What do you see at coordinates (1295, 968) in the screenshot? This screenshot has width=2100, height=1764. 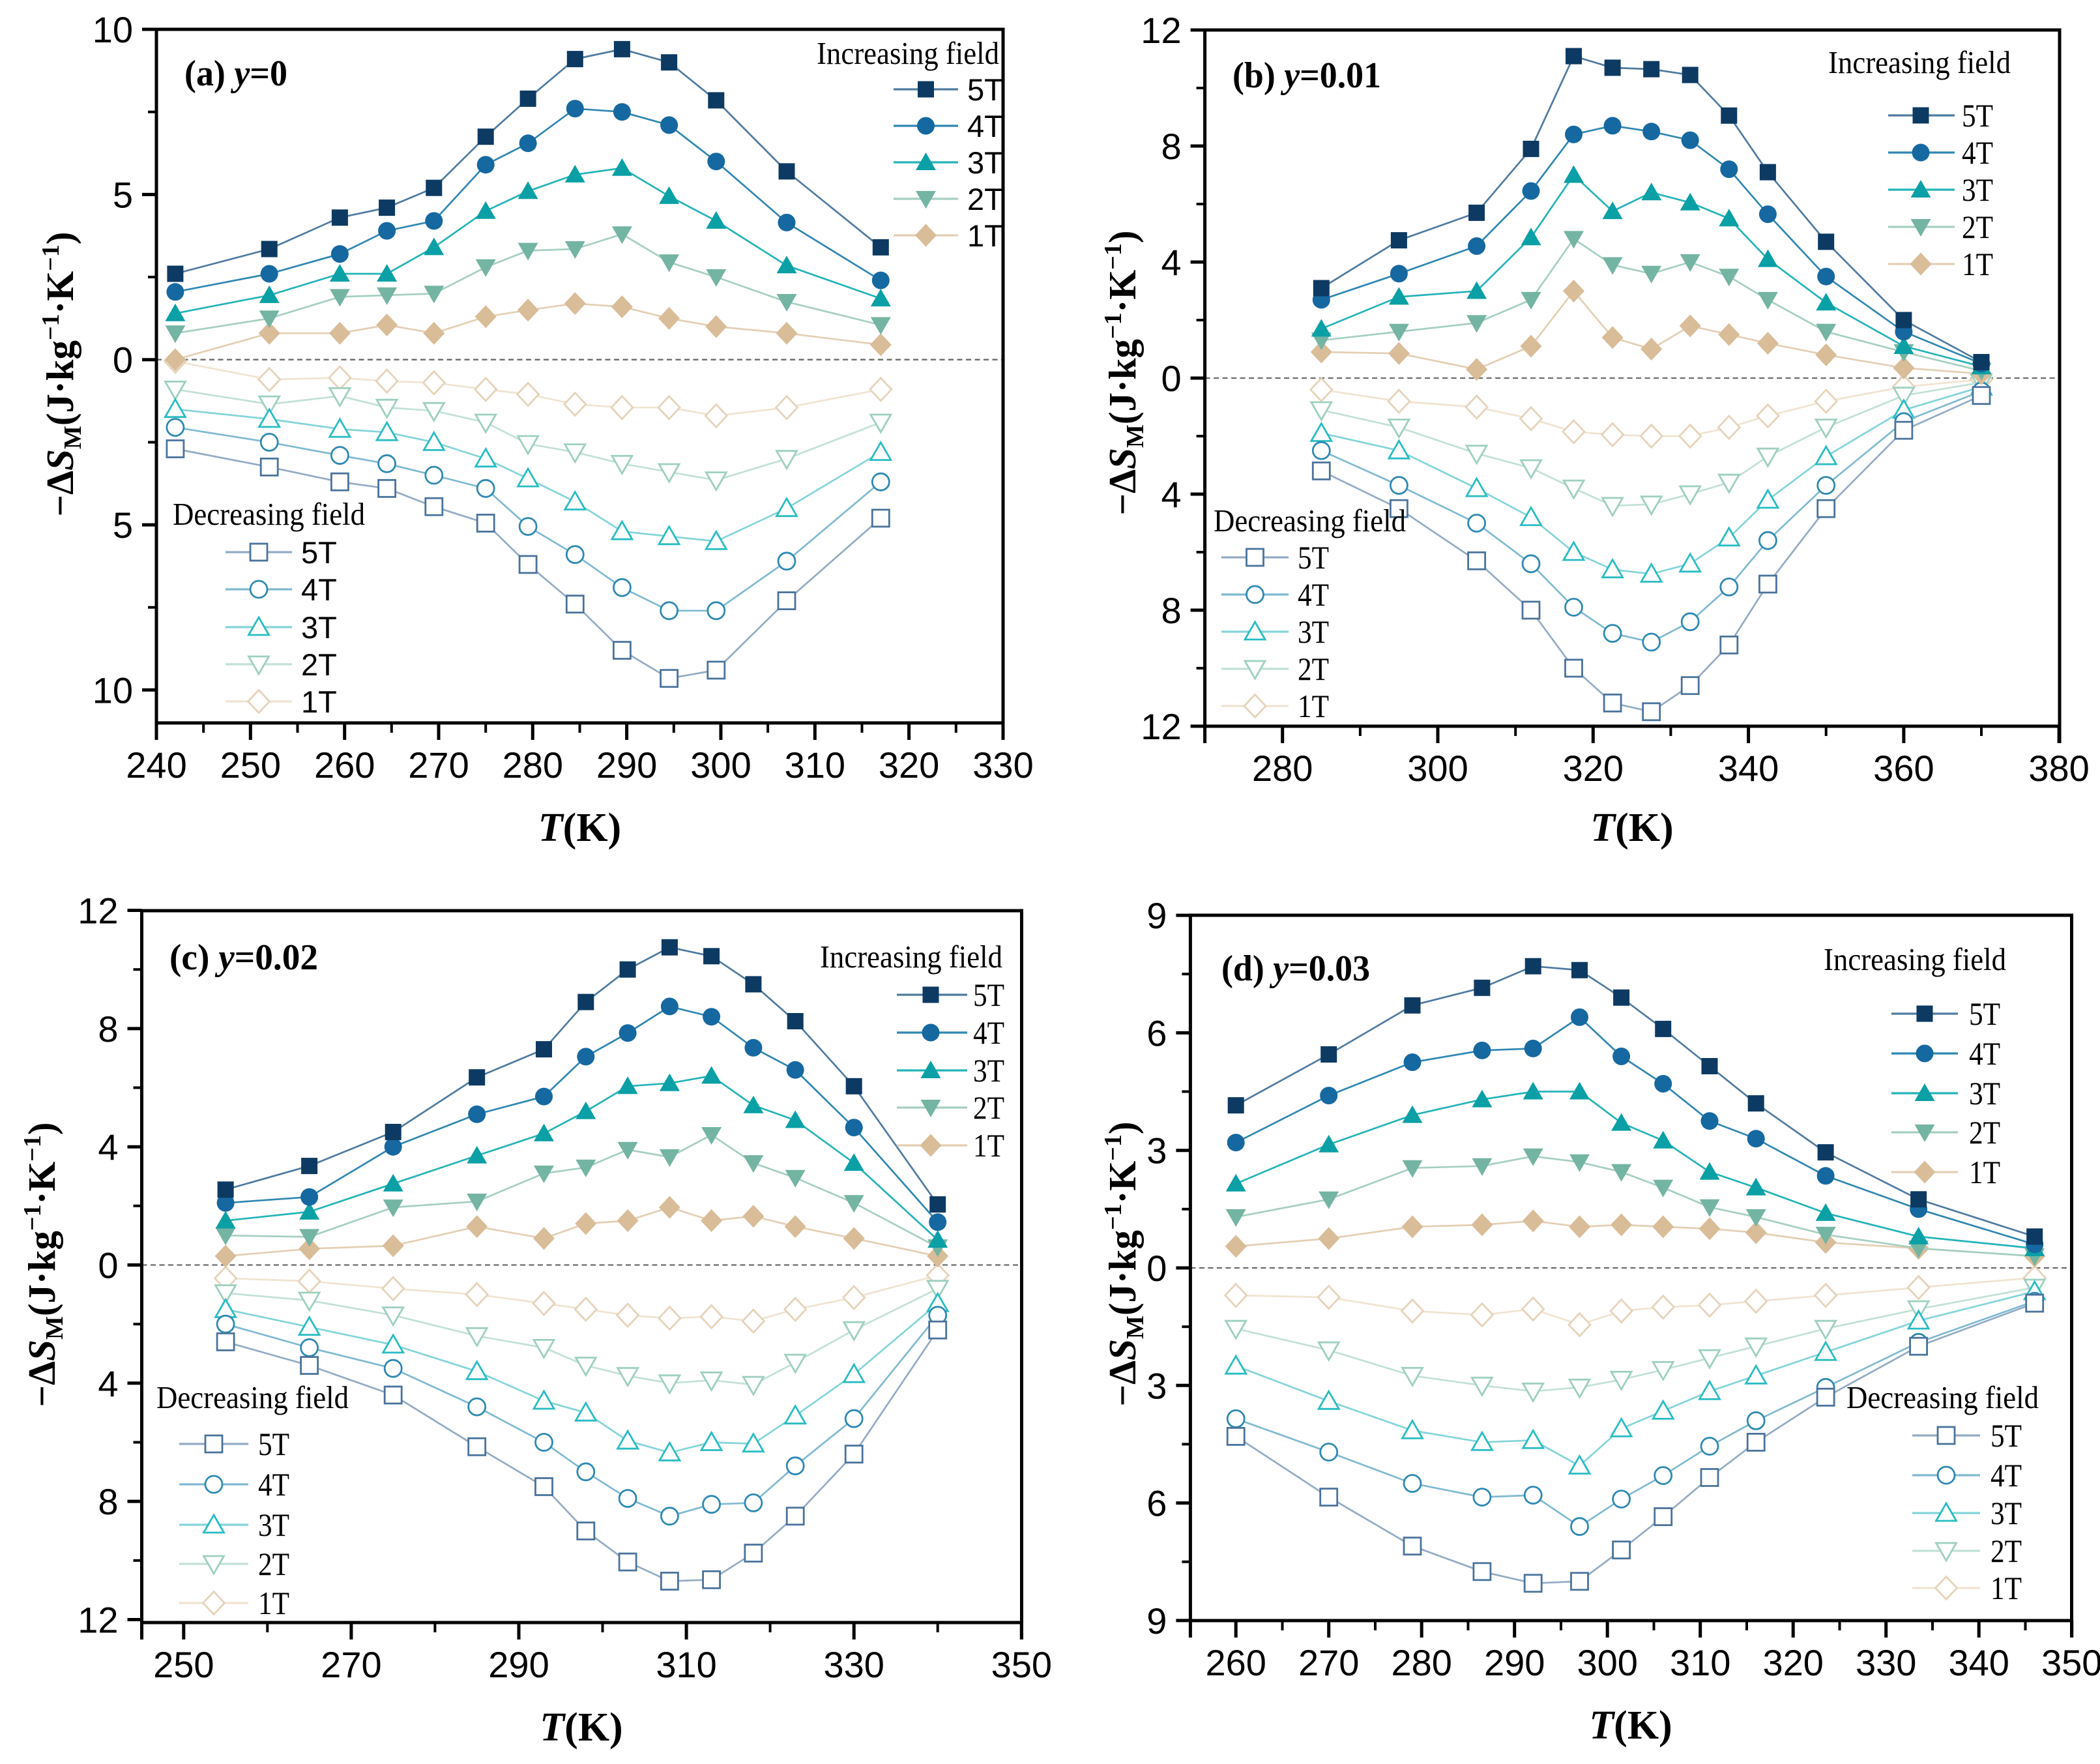 I see `svg-text: (d) y=0.03` at bounding box center [1295, 968].